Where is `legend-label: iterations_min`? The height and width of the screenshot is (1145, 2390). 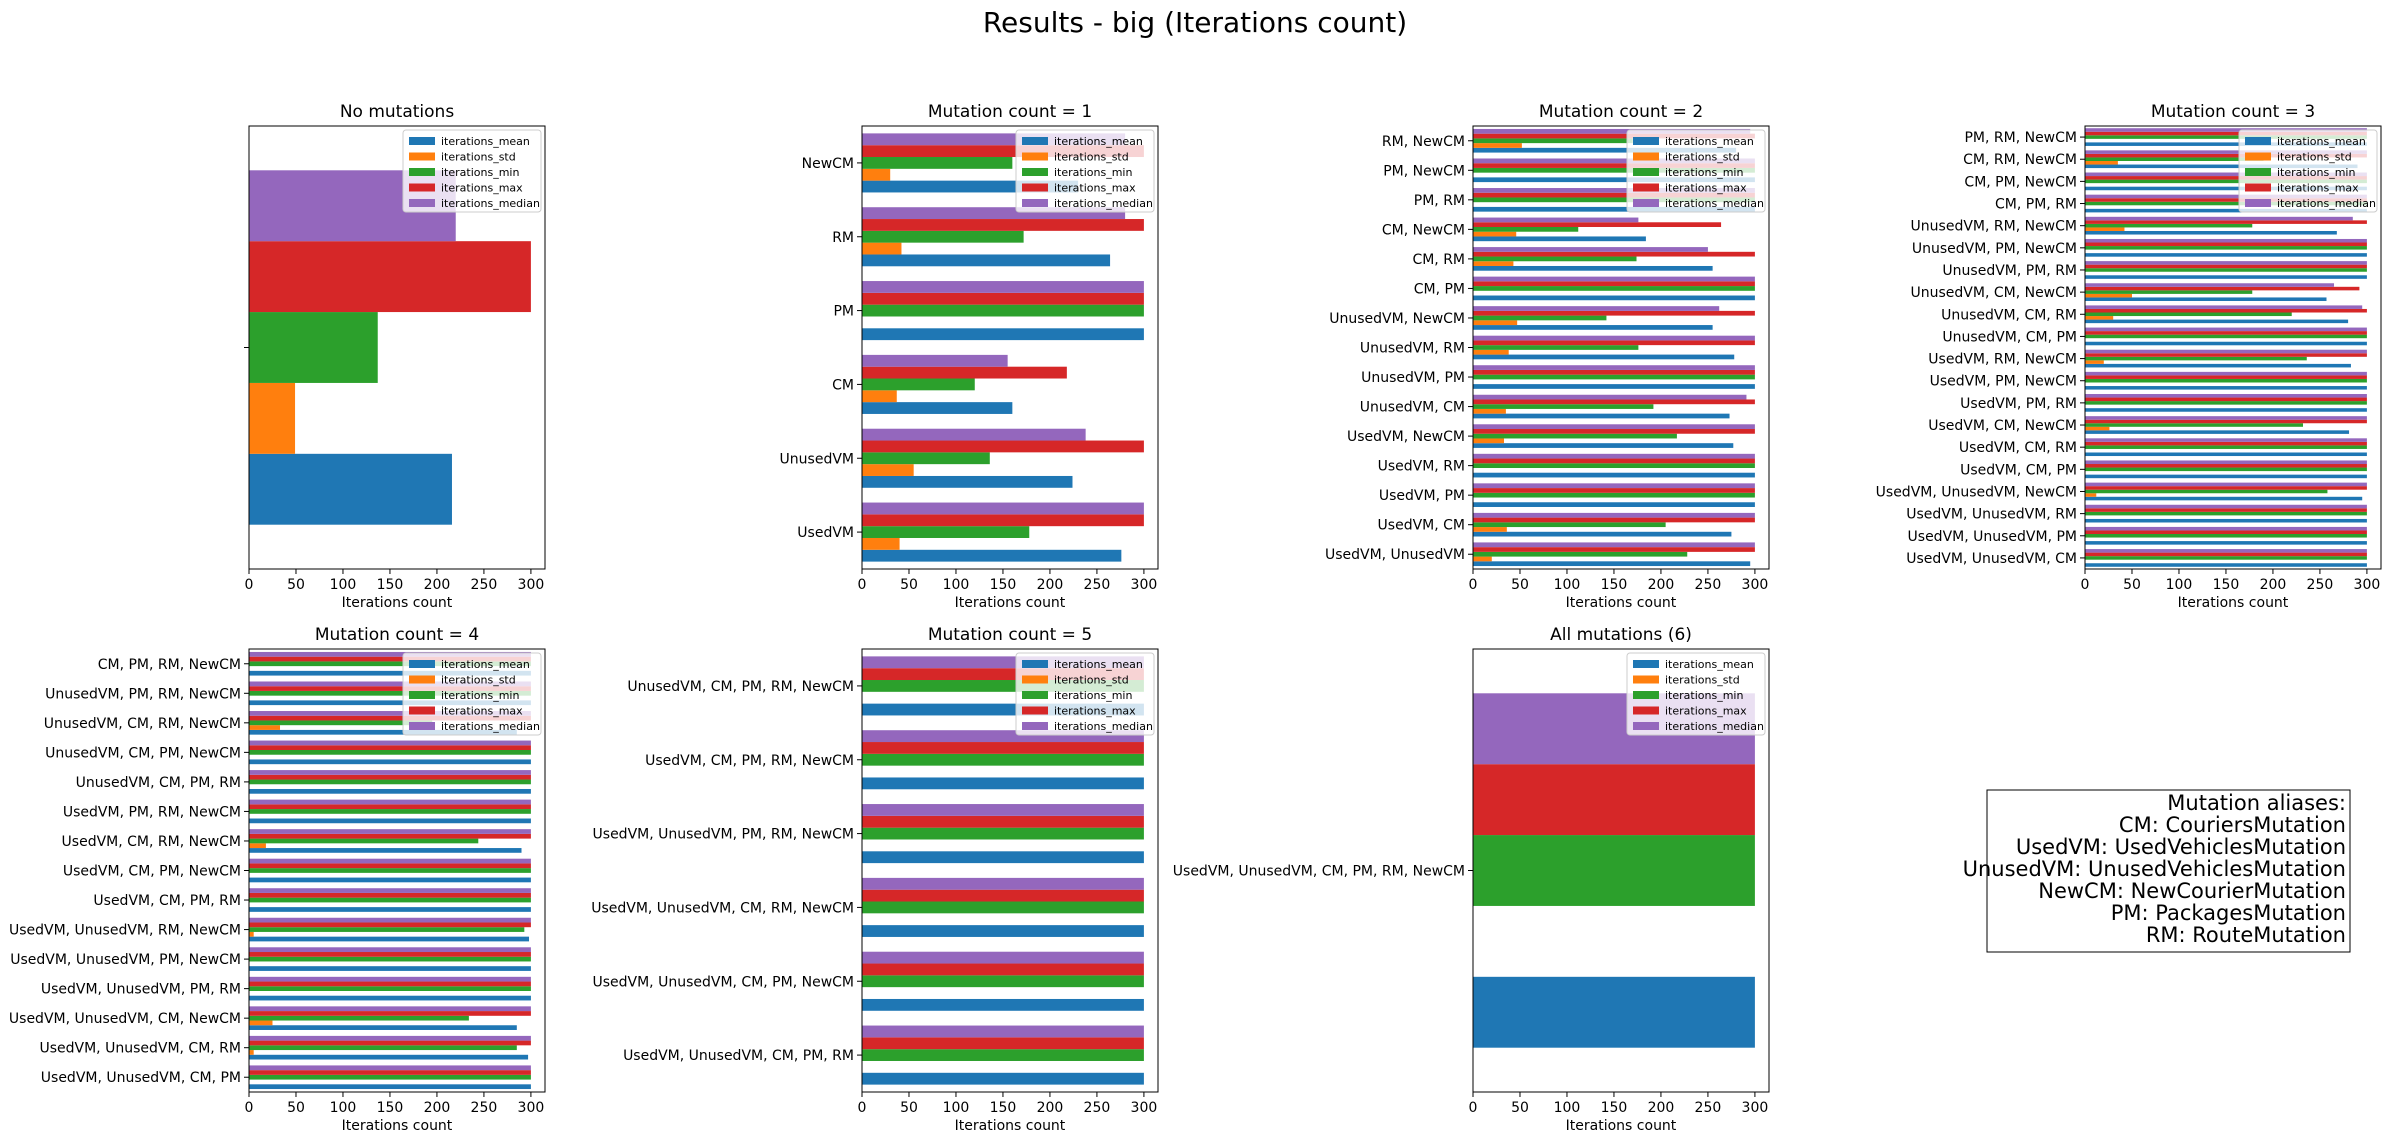
legend-label: iterations_min is located at coordinates (480, 172).